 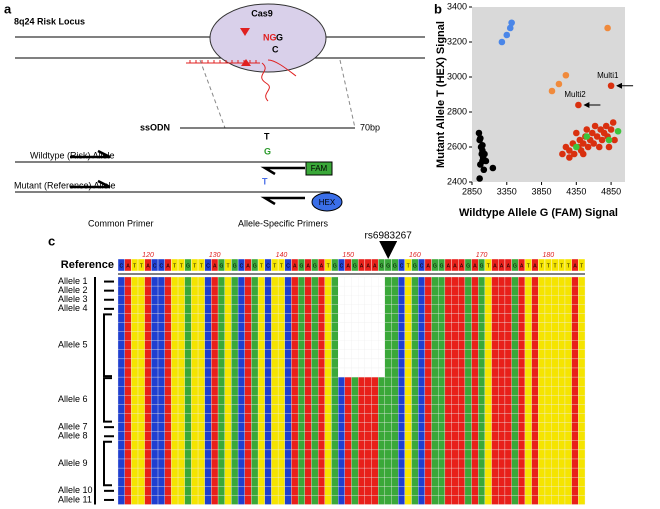 I want to click on position-label: 160, so click(x=415, y=255).